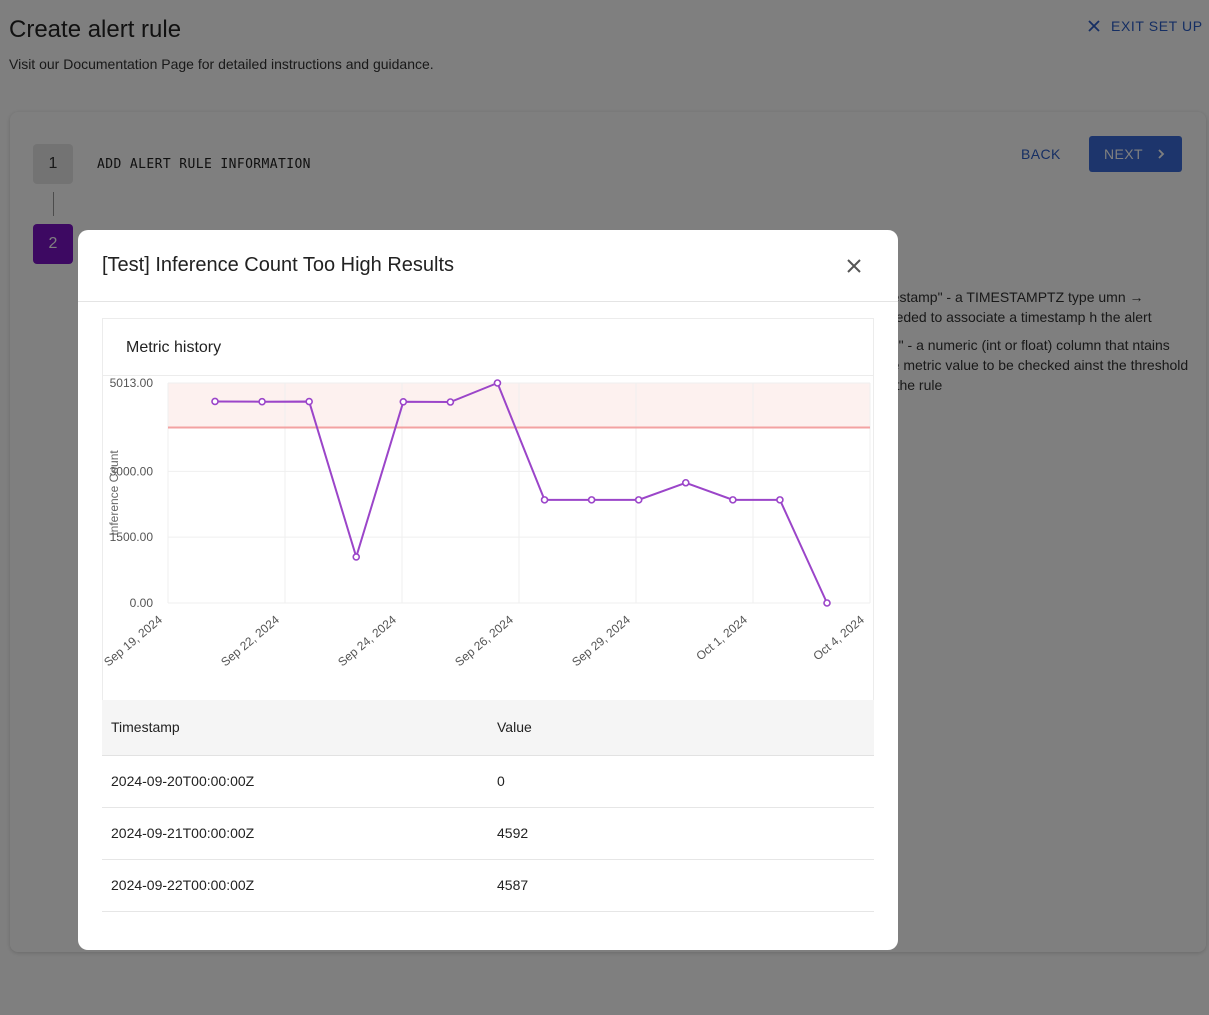  I want to click on table-row: 2024-09-21T00:00:00Z 4592, so click(488, 833).